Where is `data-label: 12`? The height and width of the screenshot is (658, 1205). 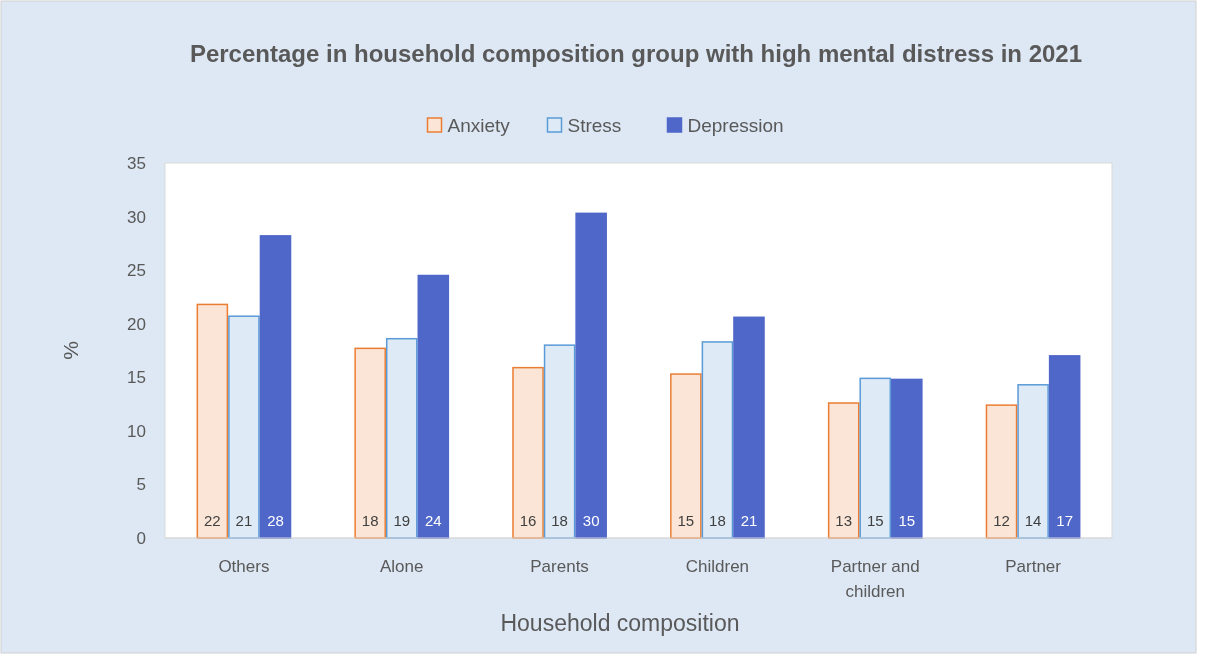
data-label: 12 is located at coordinates (1001, 520).